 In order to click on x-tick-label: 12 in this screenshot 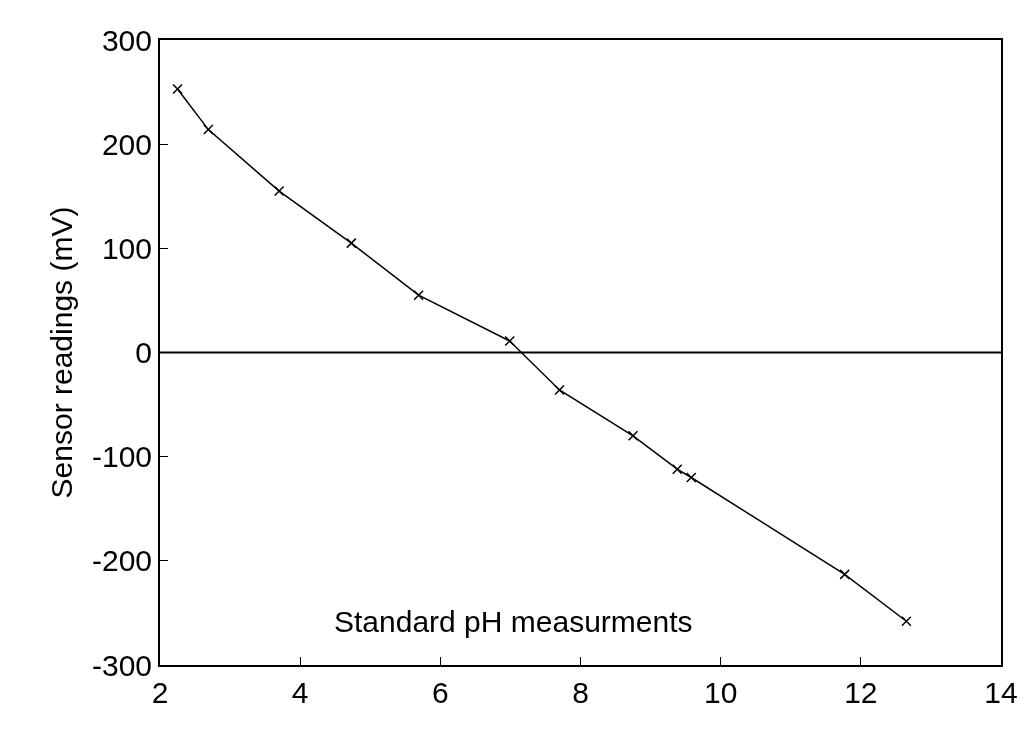, I will do `click(861, 692)`.